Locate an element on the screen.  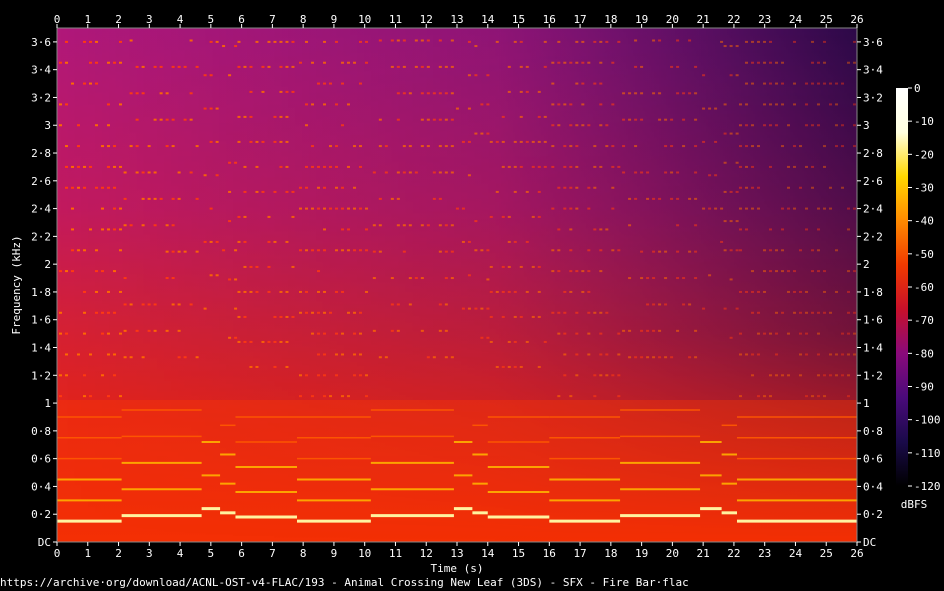
y-tick-label-left: 0·4 is located at coordinates (41, 486).